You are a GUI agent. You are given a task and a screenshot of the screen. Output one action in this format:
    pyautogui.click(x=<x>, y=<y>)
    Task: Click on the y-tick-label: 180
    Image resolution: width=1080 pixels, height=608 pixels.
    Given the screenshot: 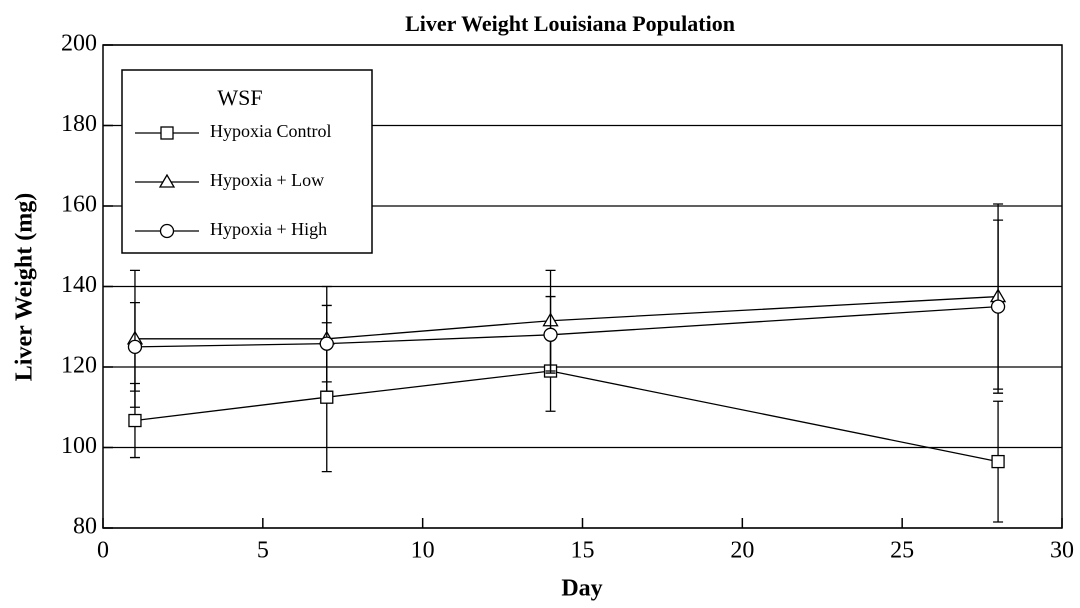 What is the action you would take?
    pyautogui.click(x=79, y=124)
    